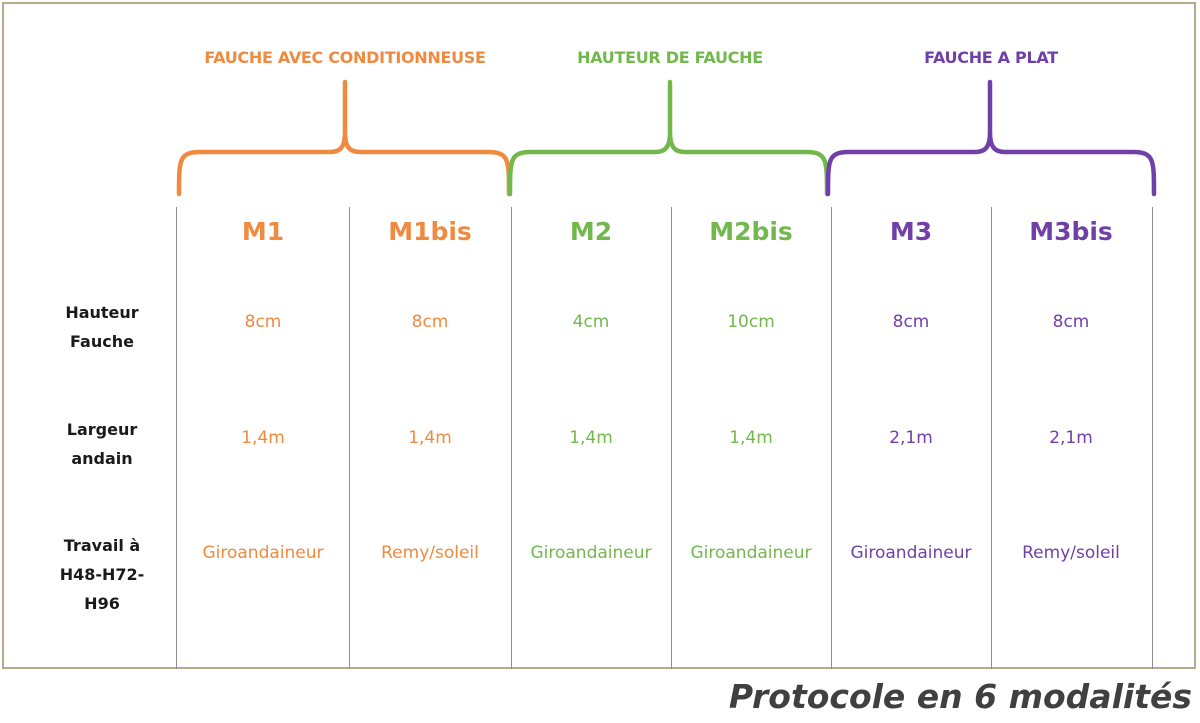 Image resolution: width=1200 pixels, height=723 pixels. I want to click on column-header-m2bis: M2bis, so click(751, 231).